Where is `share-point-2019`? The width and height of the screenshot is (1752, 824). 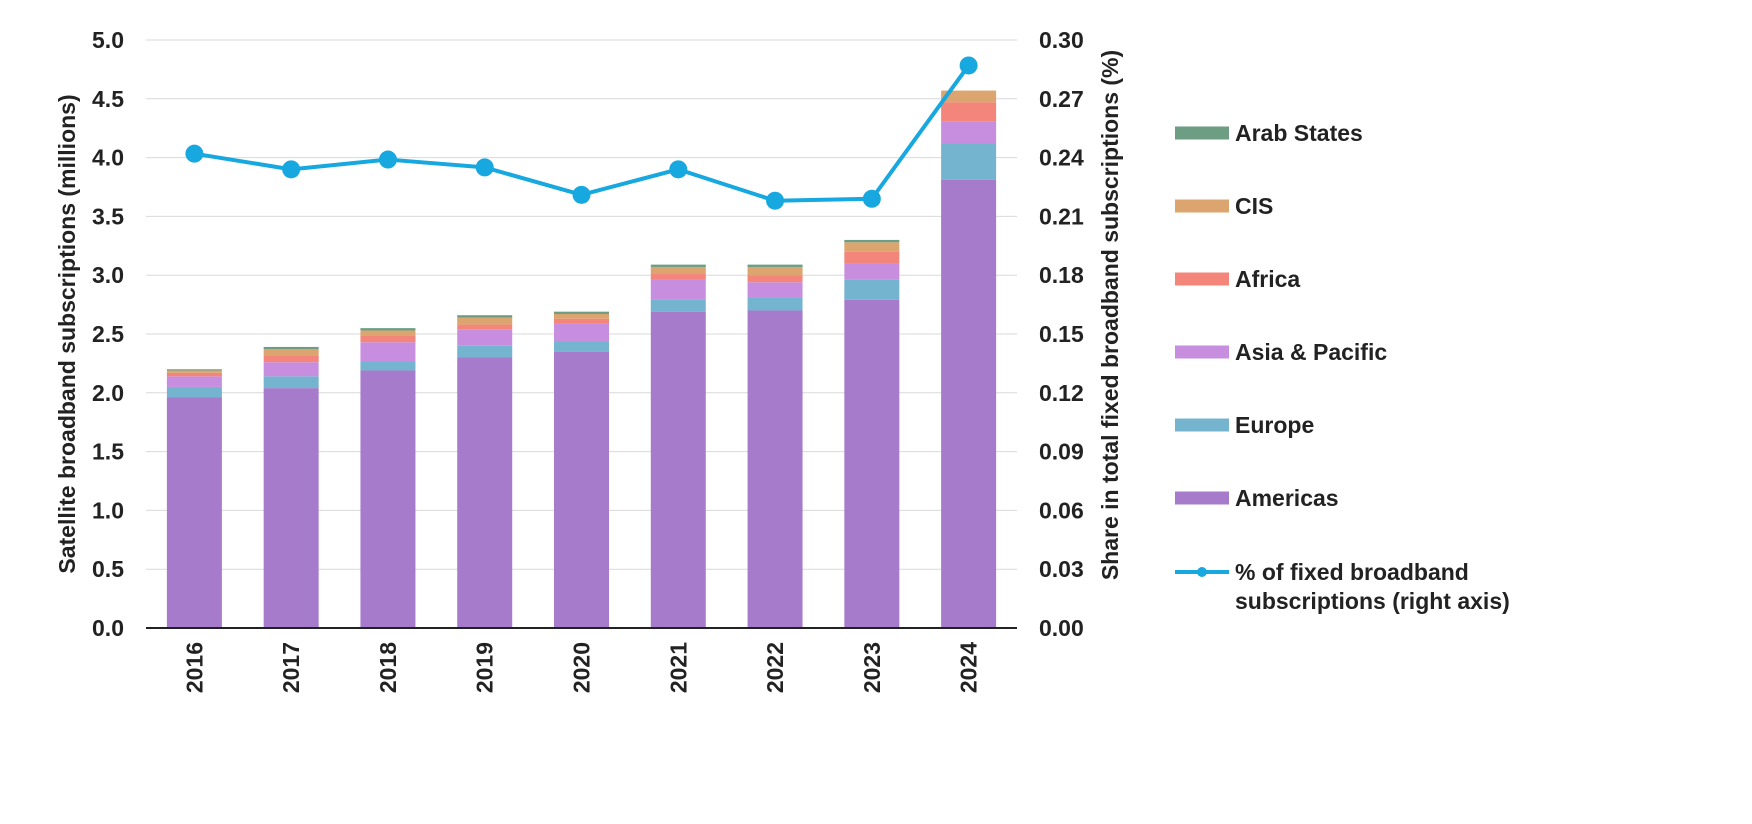
share-point-2019 is located at coordinates (484, 167).